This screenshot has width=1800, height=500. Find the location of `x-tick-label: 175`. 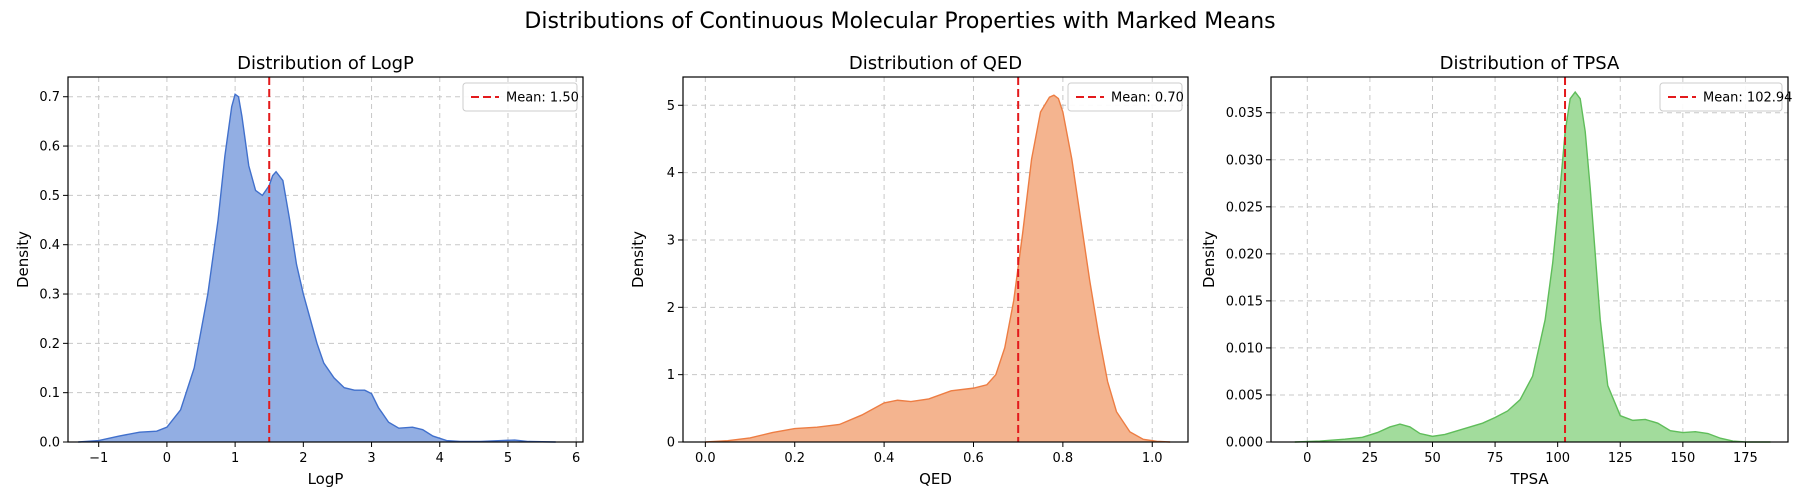

x-tick-label: 175 is located at coordinates (1745, 458).